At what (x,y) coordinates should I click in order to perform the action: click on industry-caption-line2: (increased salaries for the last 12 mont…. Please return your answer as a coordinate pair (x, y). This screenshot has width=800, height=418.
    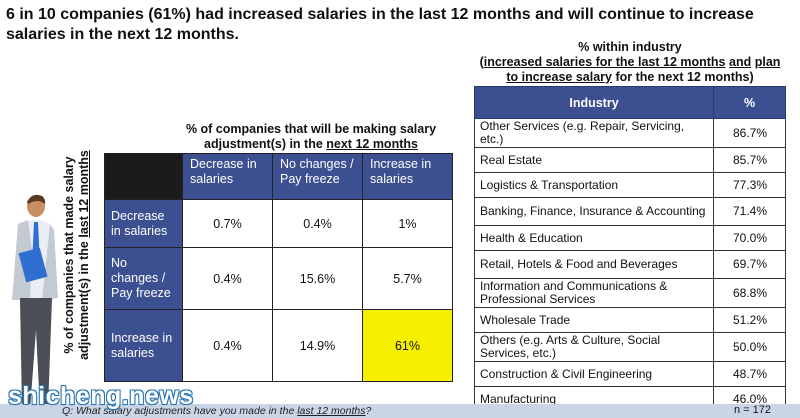
    Looking at the image, I should click on (630, 70).